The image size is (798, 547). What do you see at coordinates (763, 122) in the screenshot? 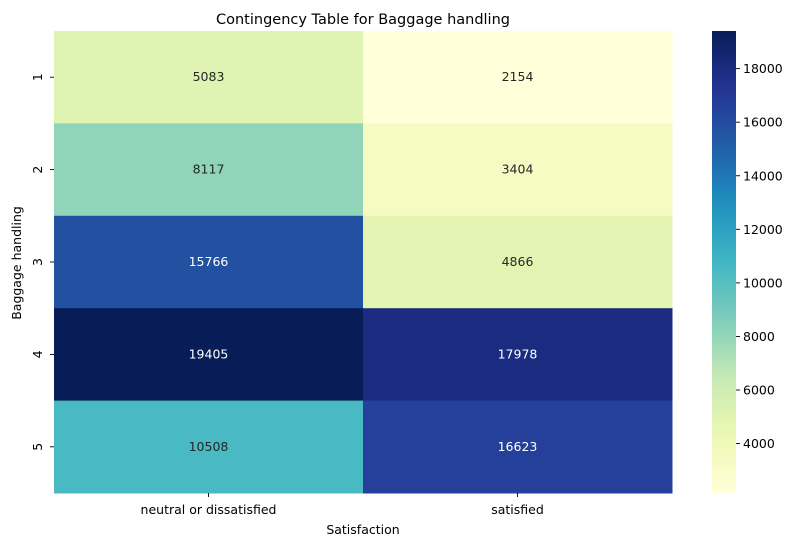
I see `colorbar-tick-label: 16000` at bounding box center [763, 122].